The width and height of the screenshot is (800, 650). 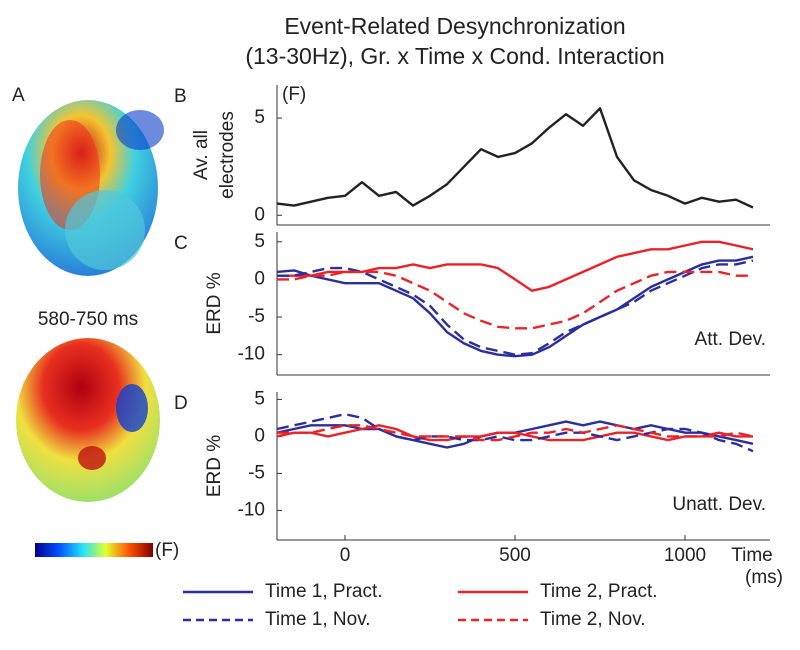 What do you see at coordinates (227, 155) in the screenshot?
I see `y-axis-label: electrodes` at bounding box center [227, 155].